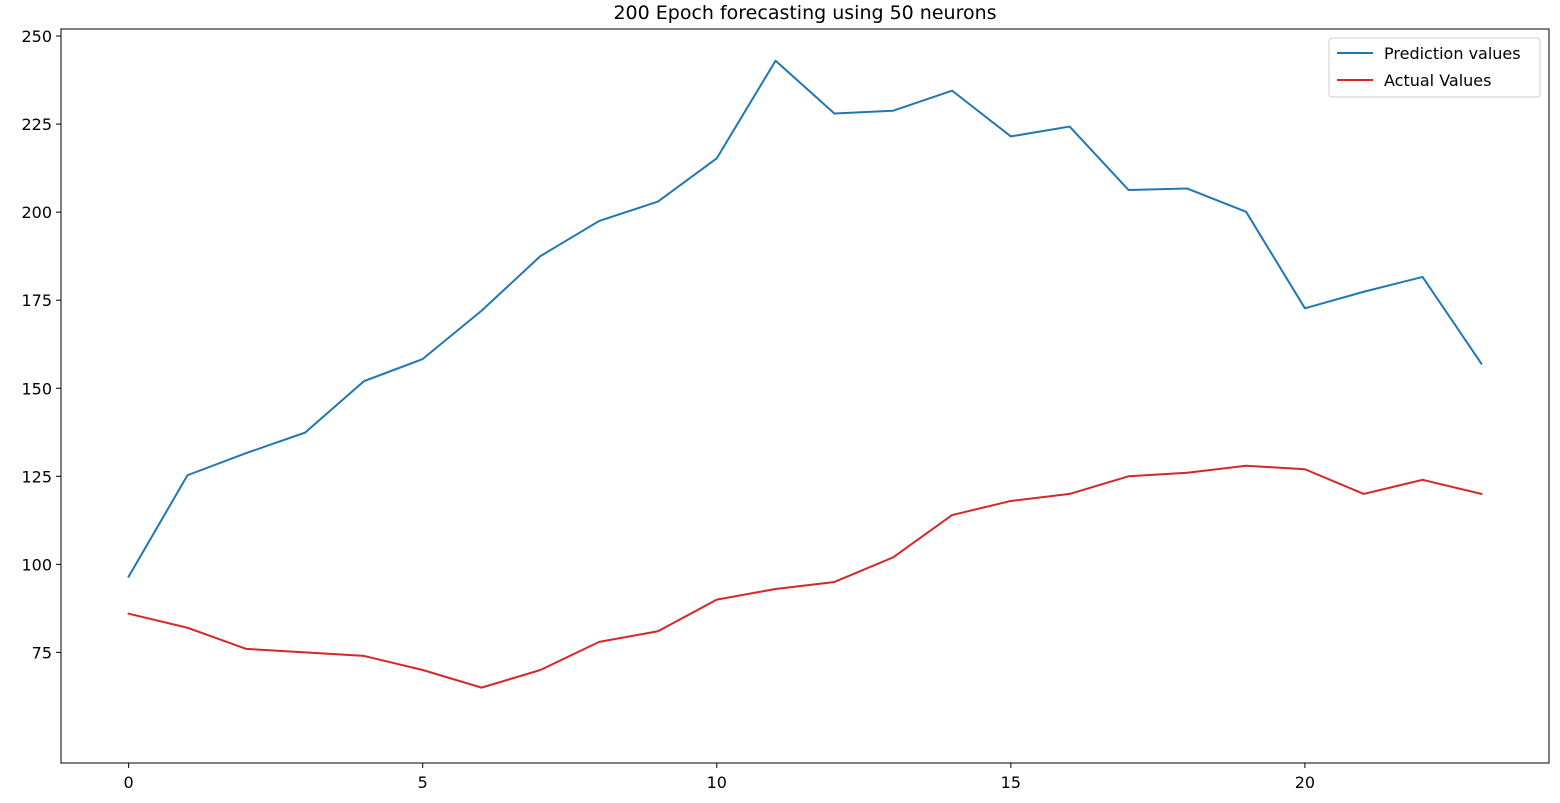 The height and width of the screenshot is (803, 1560). I want to click on x-tick-label: 0, so click(129, 782).